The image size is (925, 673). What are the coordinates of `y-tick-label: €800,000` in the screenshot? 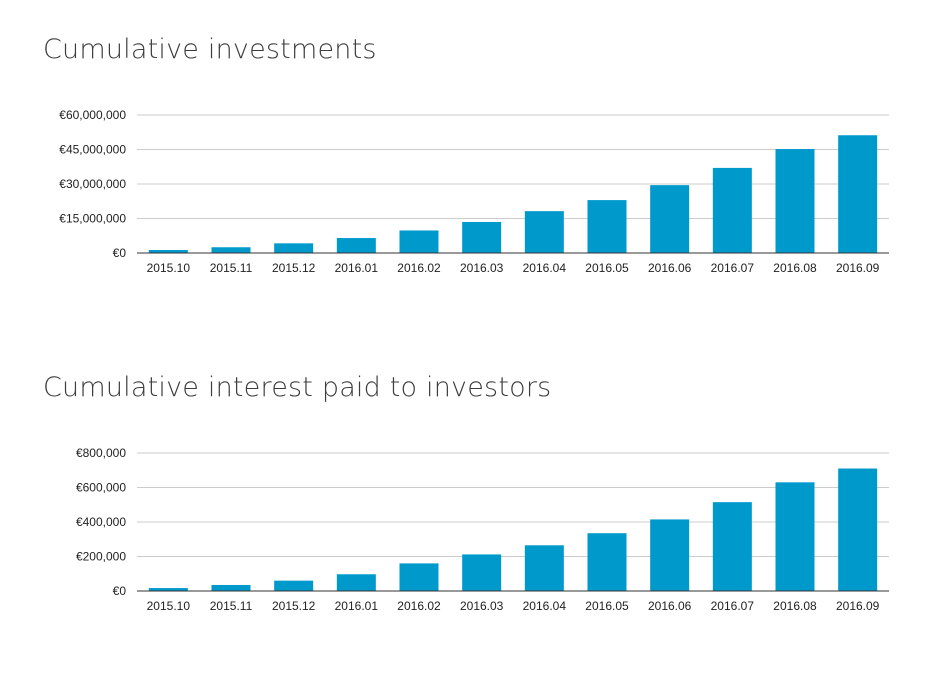 It's located at (101, 453).